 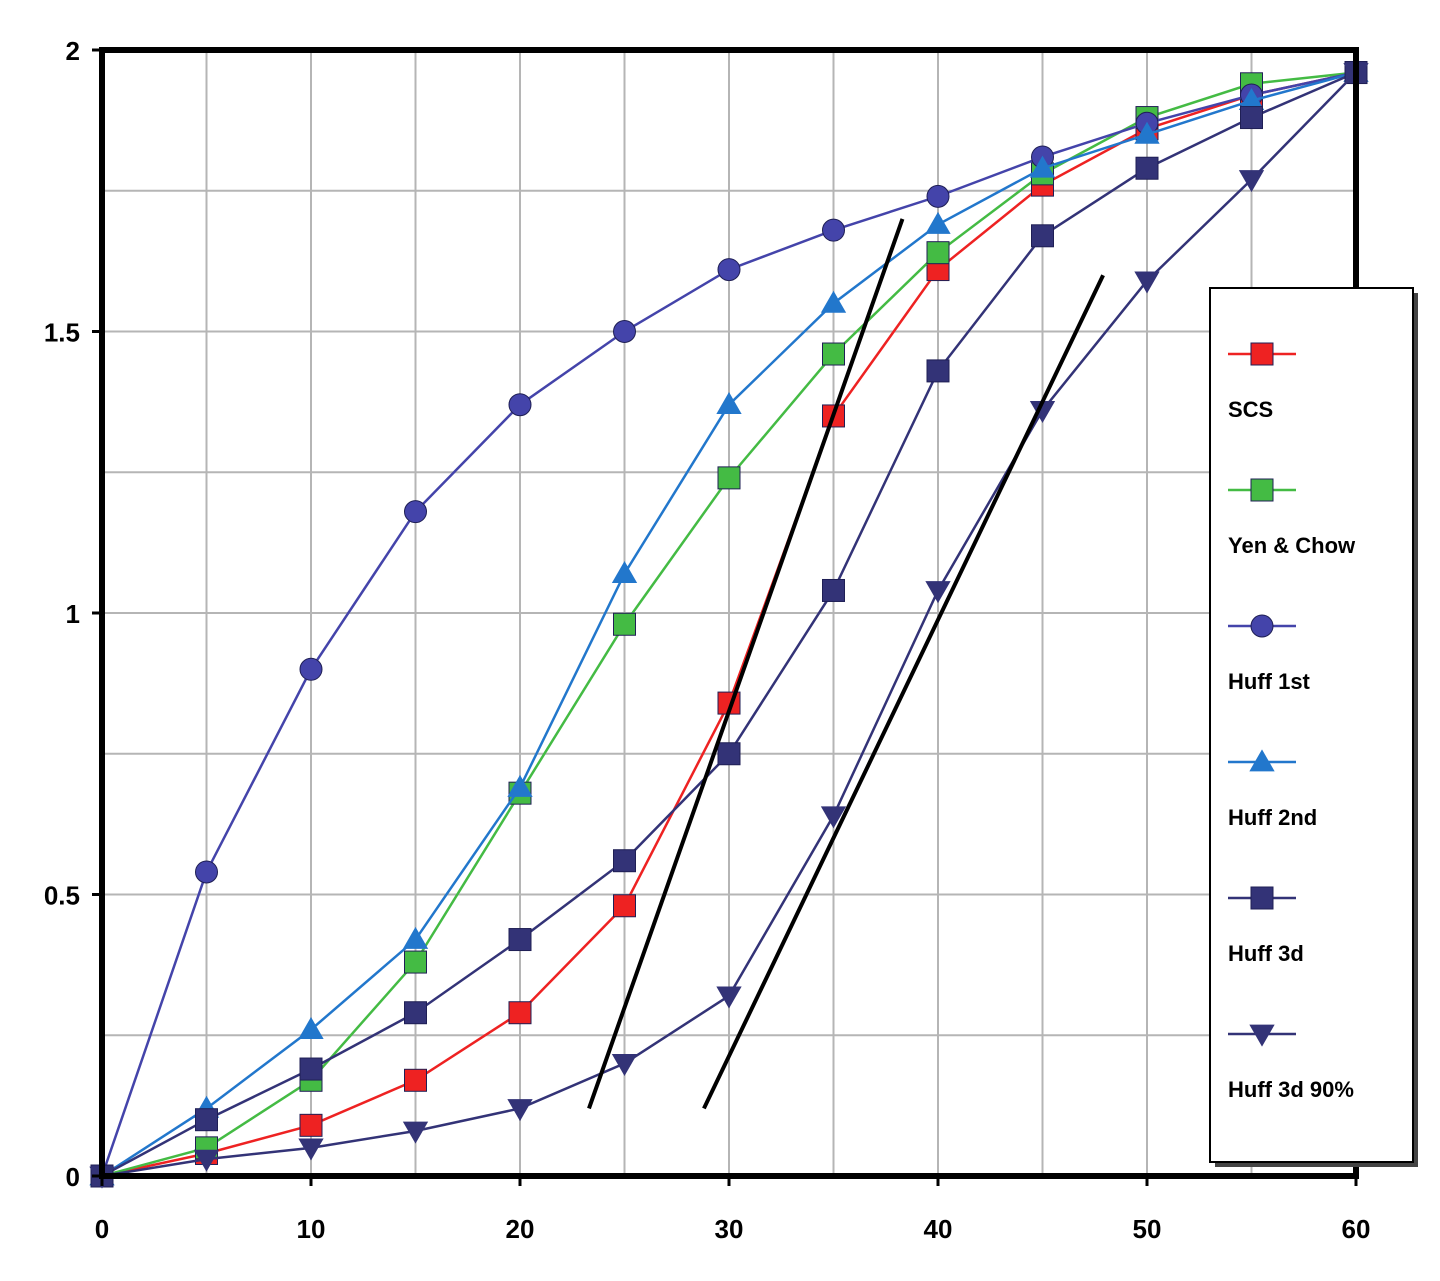 I want to click on y-tick-label: 1.5, so click(x=62, y=333).